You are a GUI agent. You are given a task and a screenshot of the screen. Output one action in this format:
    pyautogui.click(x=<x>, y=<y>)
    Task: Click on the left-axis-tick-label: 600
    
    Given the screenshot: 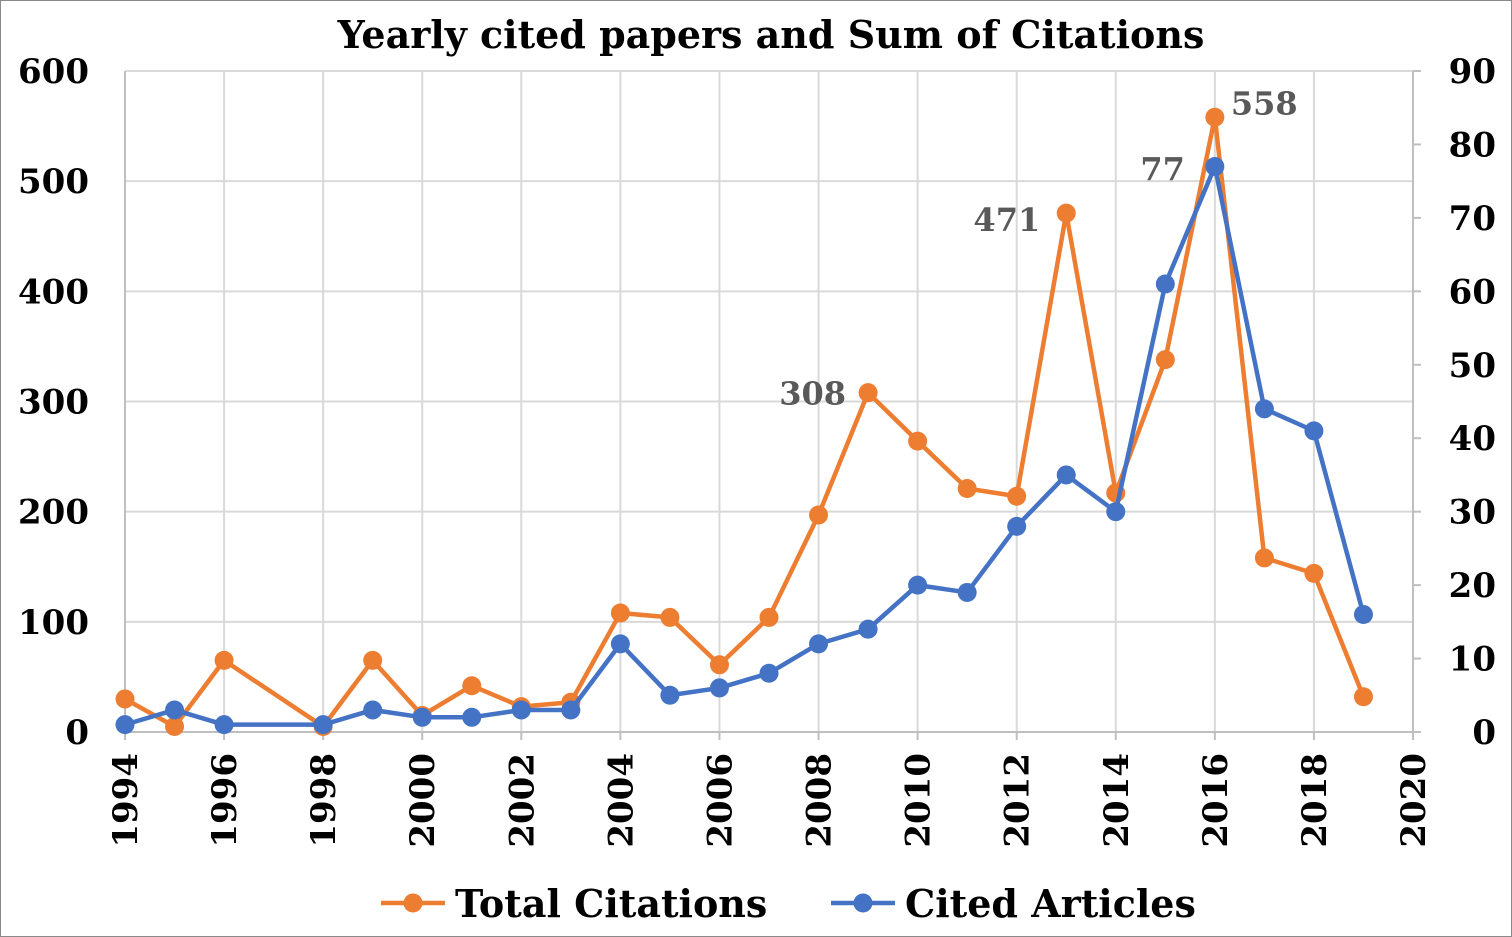 What is the action you would take?
    pyautogui.click(x=53, y=72)
    